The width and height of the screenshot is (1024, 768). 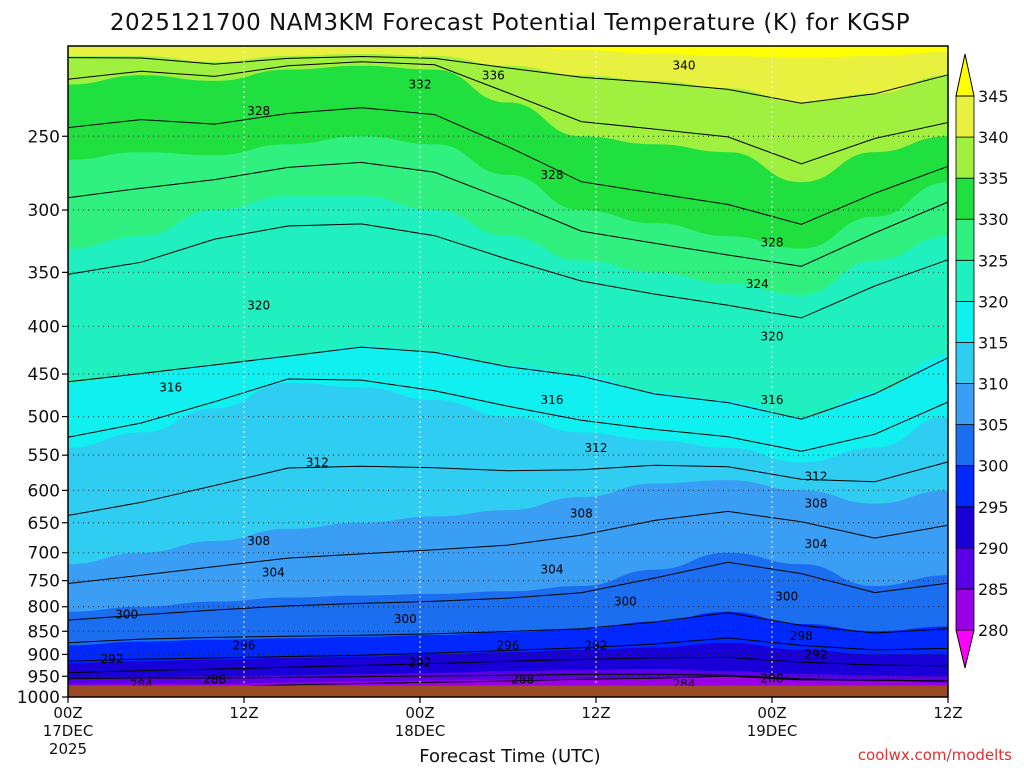 I want to click on colorbar-label: 325, so click(x=993, y=260).